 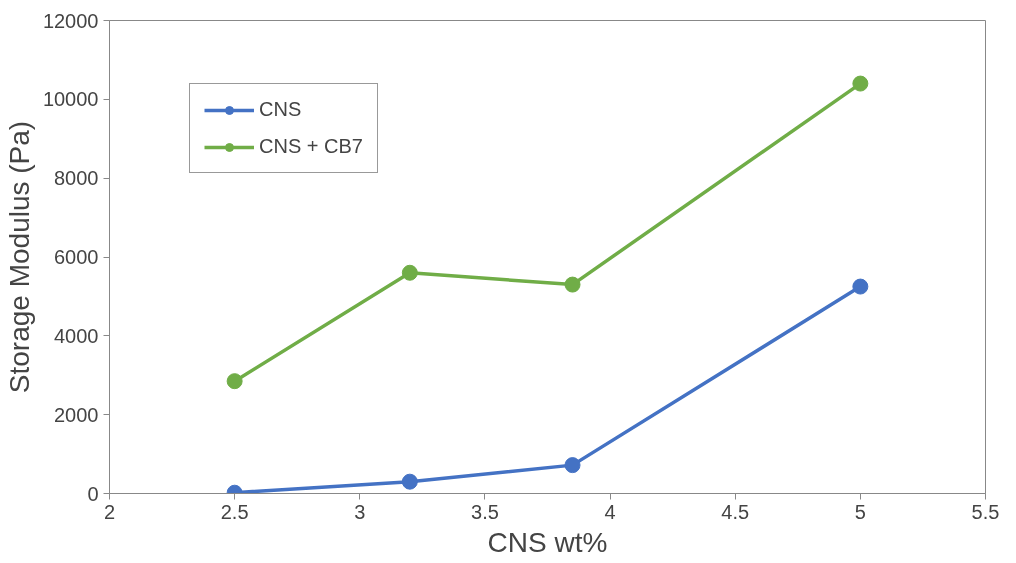 I want to click on x-tick-label: 5.5, so click(x=985, y=511).